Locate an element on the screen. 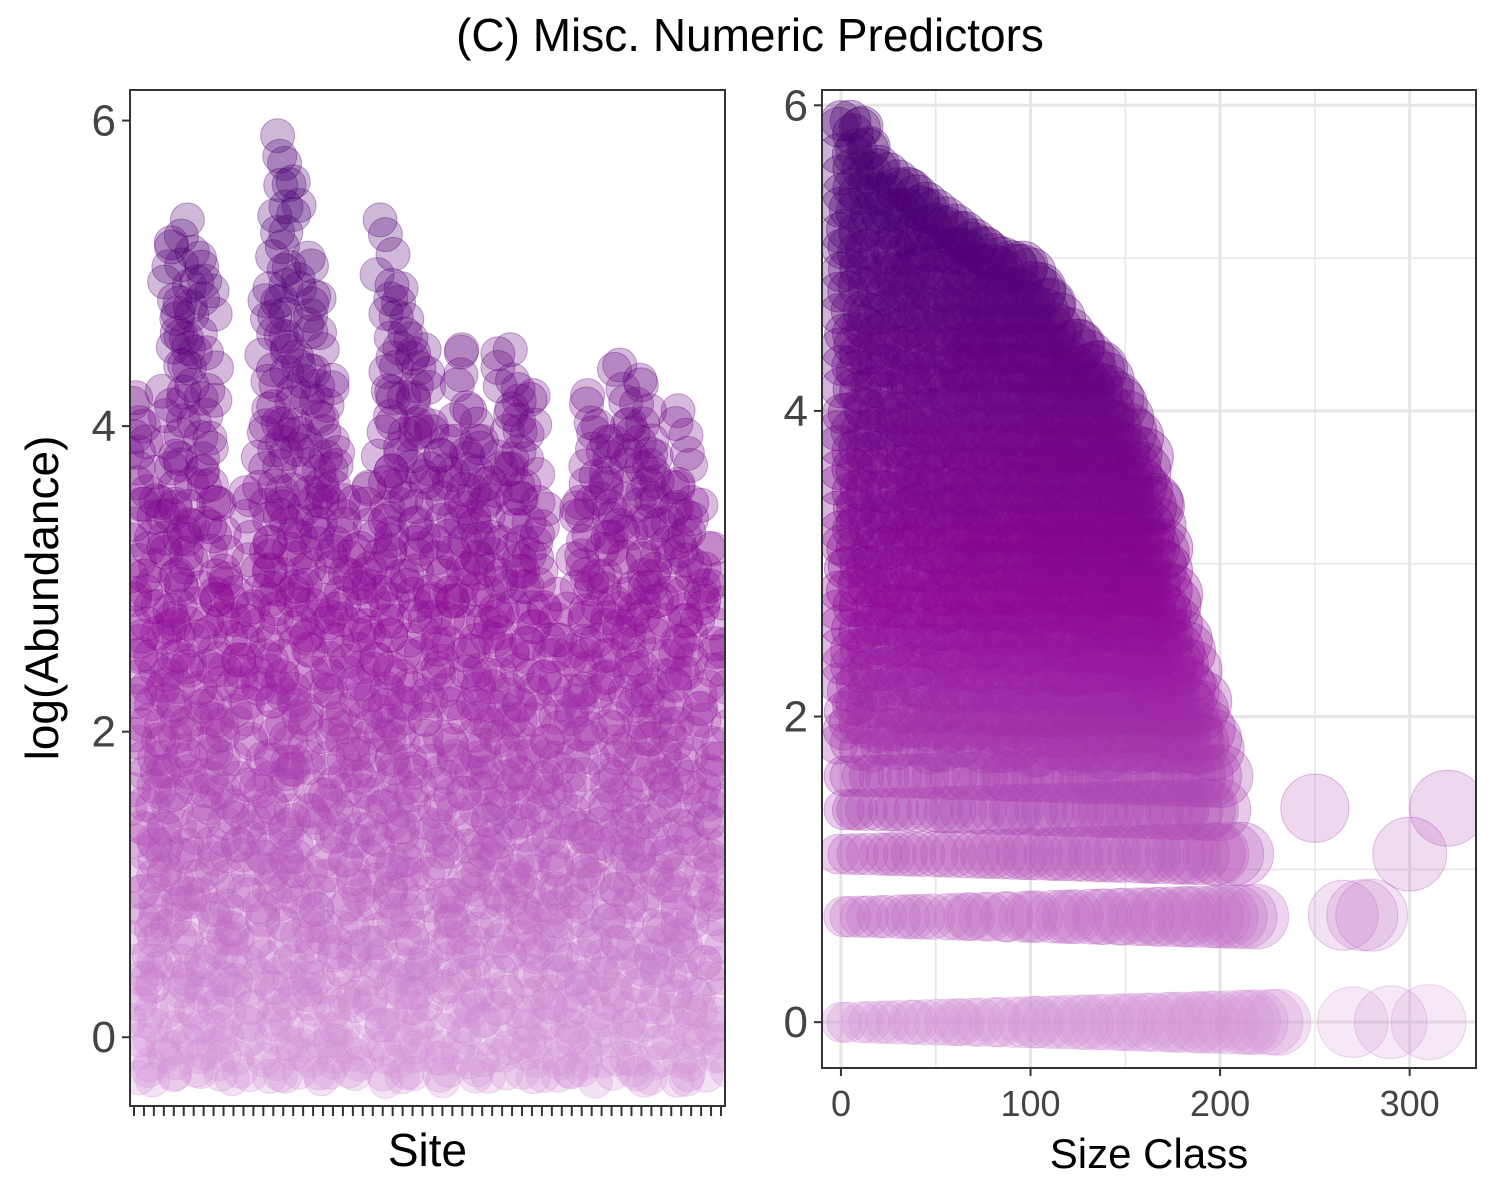 The height and width of the screenshot is (1200, 1500). right-y-tick-label: 0 is located at coordinates (796, 1022).